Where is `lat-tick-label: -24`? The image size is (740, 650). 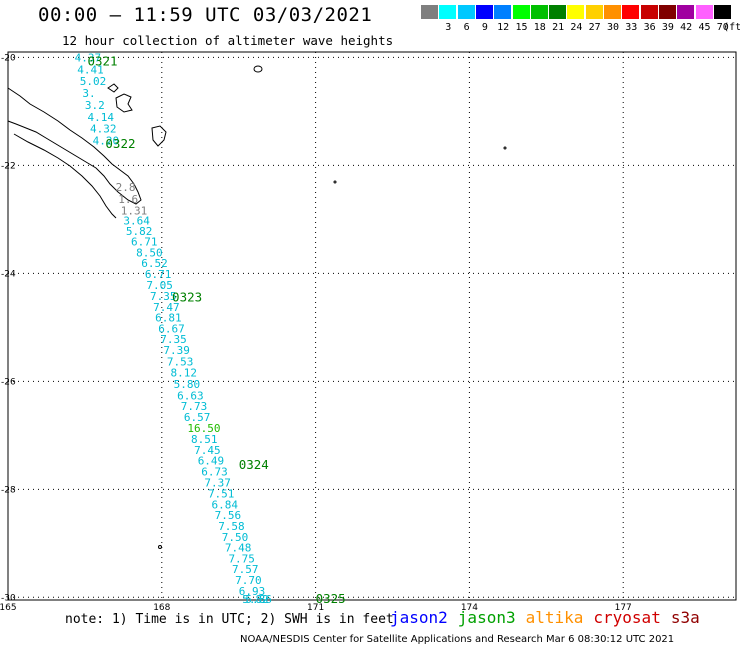
lat-tick-label: -24 is located at coordinates (8, 274).